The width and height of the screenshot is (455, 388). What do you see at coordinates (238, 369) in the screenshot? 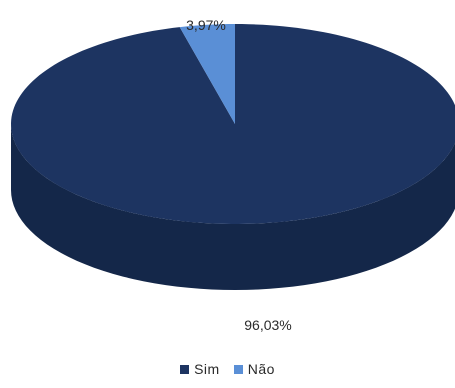
I see `legend-swatch-nao` at bounding box center [238, 369].